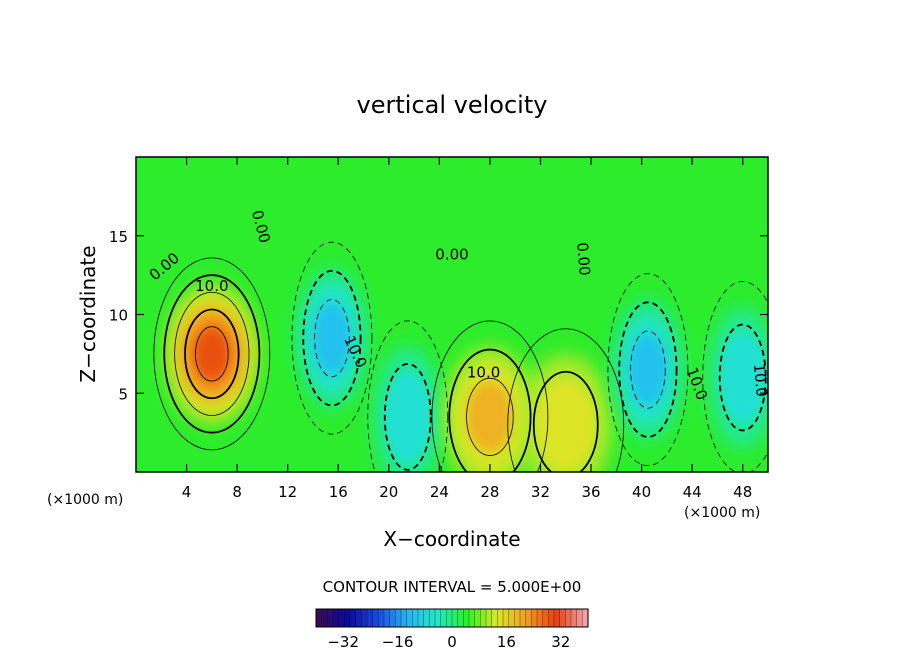  What do you see at coordinates (118, 316) in the screenshot?
I see `y-tick-label: 10` at bounding box center [118, 316].